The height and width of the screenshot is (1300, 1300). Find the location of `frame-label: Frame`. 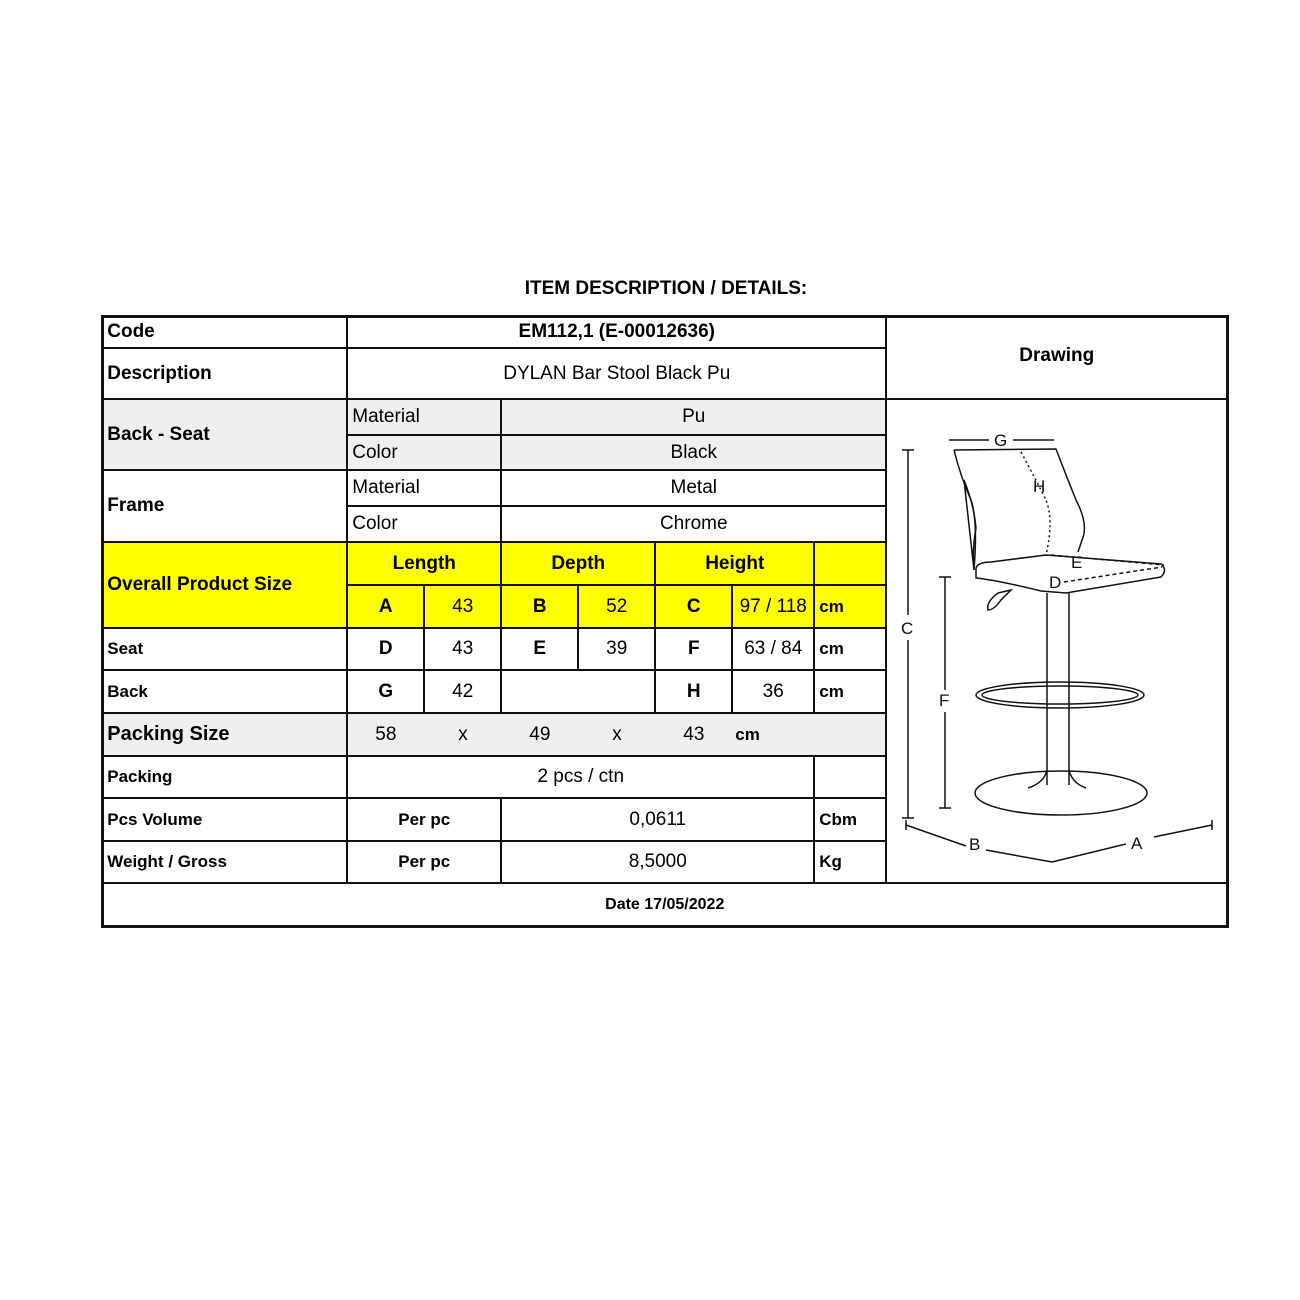

frame-label: Frame is located at coordinates (225, 506).